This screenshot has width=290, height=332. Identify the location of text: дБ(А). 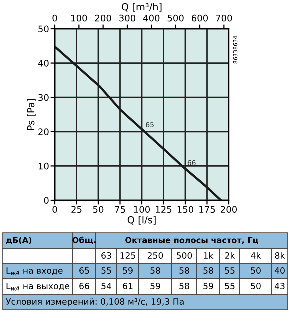
(19, 240).